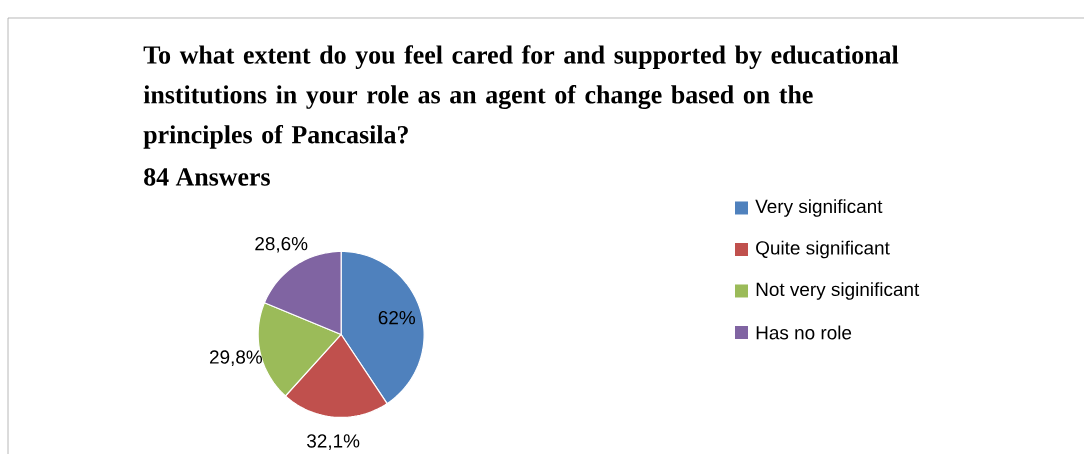 The image size is (1084, 454). I want to click on legend-label: Very significant, so click(819, 208).